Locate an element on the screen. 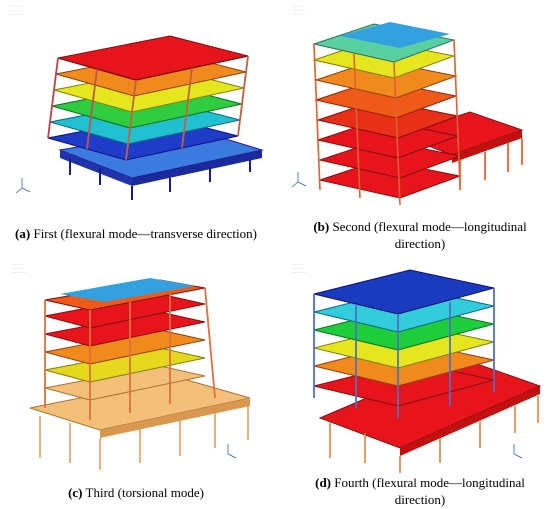 The image size is (550, 509). panel-c-legend-text: ············· ············ ·············· is located at coordinates (19, 268).